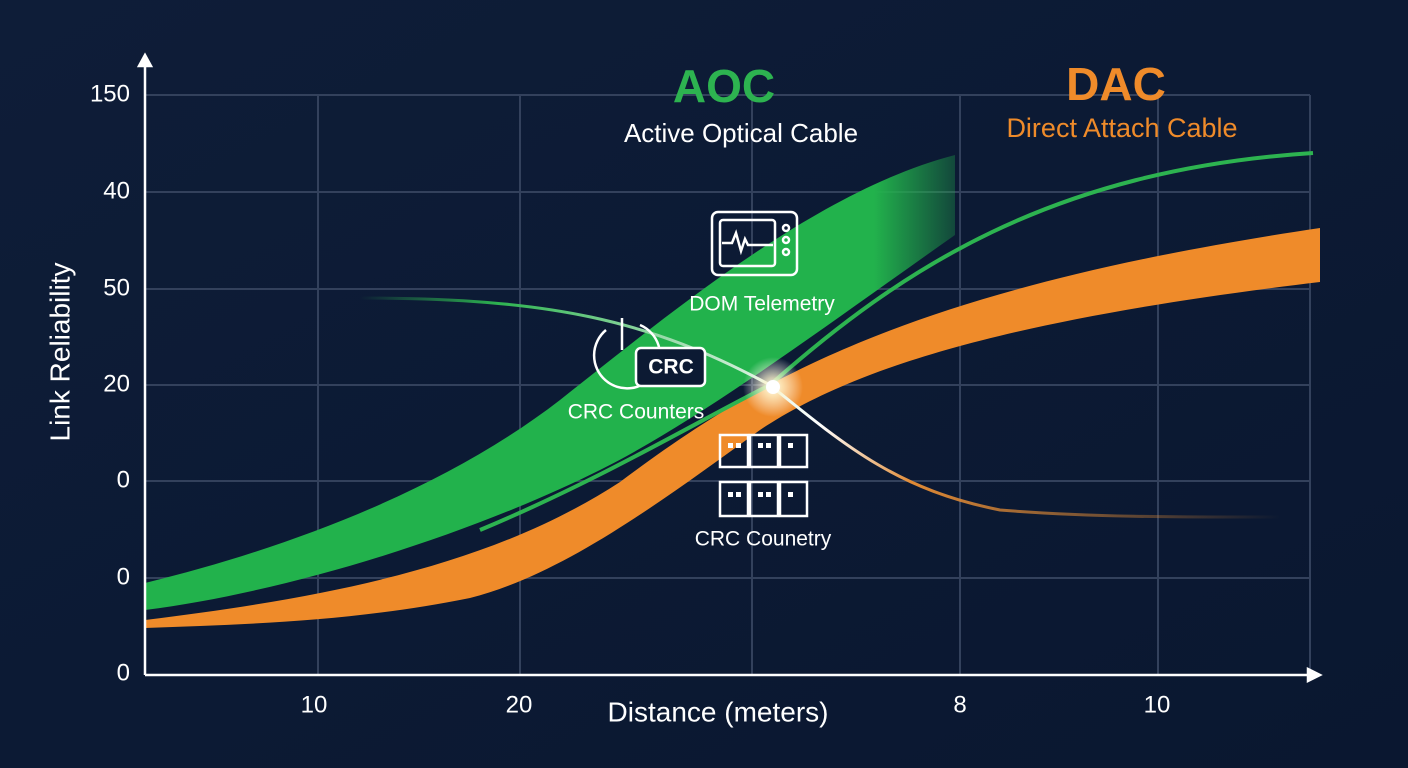  I want to click on y-tick-label: 40, so click(116, 190).